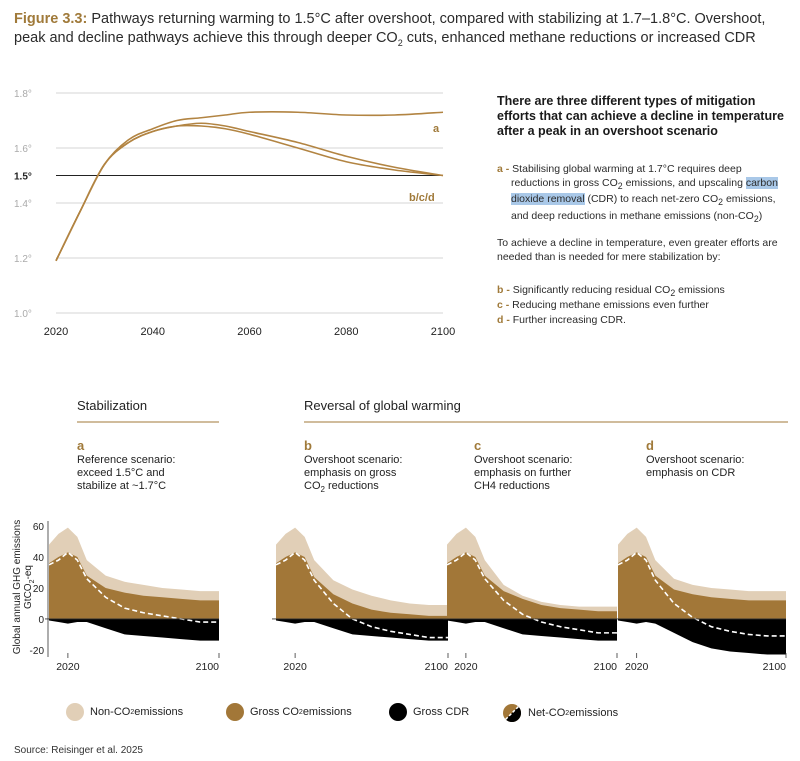  What do you see at coordinates (56, 332) in the screenshot?
I see `top-x-tick-label: 2020` at bounding box center [56, 332].